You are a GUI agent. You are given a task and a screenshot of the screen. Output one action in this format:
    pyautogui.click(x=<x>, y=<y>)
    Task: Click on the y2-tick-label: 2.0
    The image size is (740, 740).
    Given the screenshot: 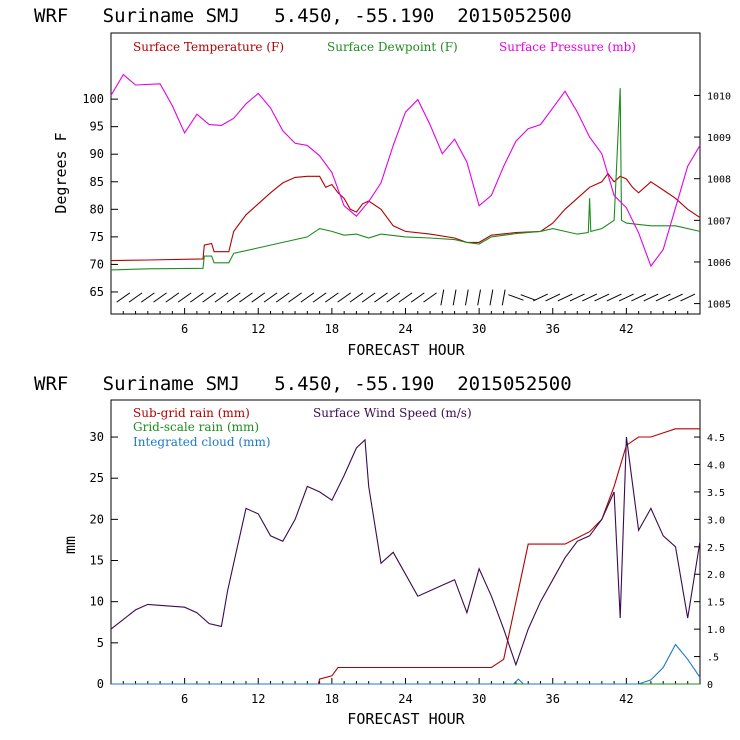 What is the action you would take?
    pyautogui.click(x=716, y=575)
    